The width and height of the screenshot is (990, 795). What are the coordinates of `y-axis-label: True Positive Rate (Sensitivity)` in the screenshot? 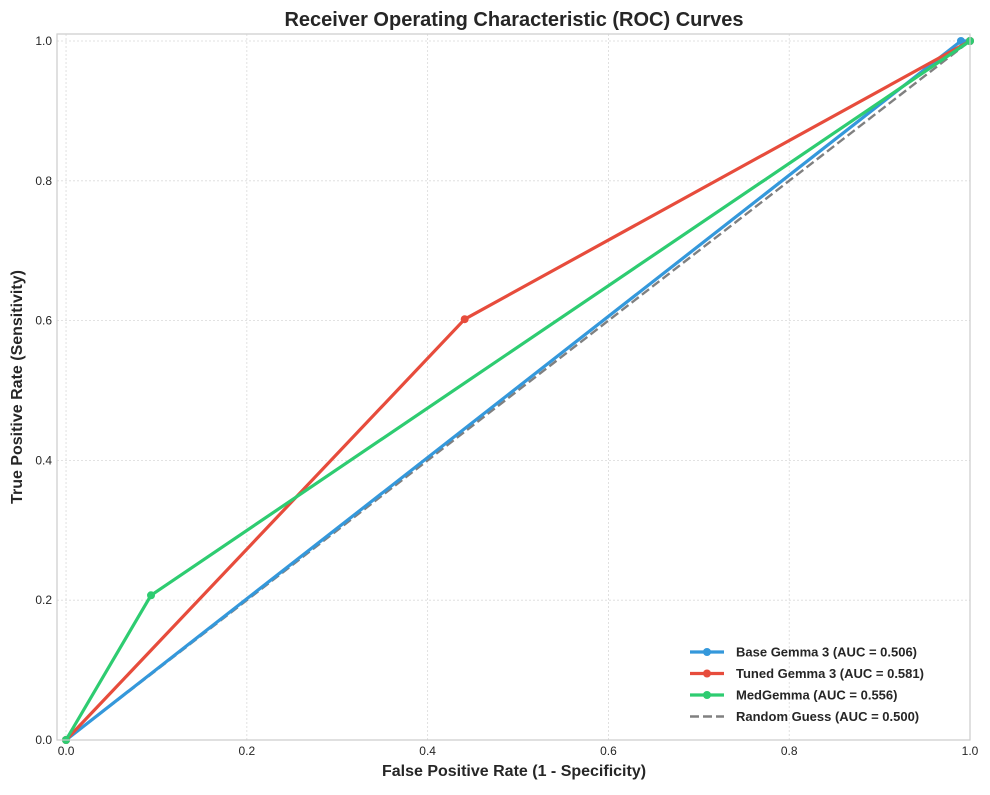 It's located at (17, 387).